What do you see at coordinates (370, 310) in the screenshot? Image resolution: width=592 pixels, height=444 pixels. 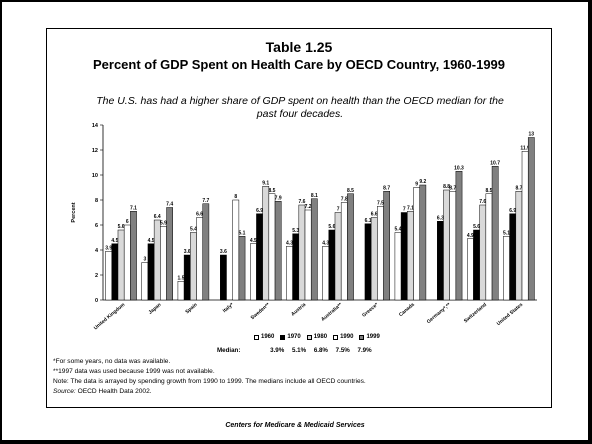 I see `x-tick-label: Greece*` at bounding box center [370, 310].